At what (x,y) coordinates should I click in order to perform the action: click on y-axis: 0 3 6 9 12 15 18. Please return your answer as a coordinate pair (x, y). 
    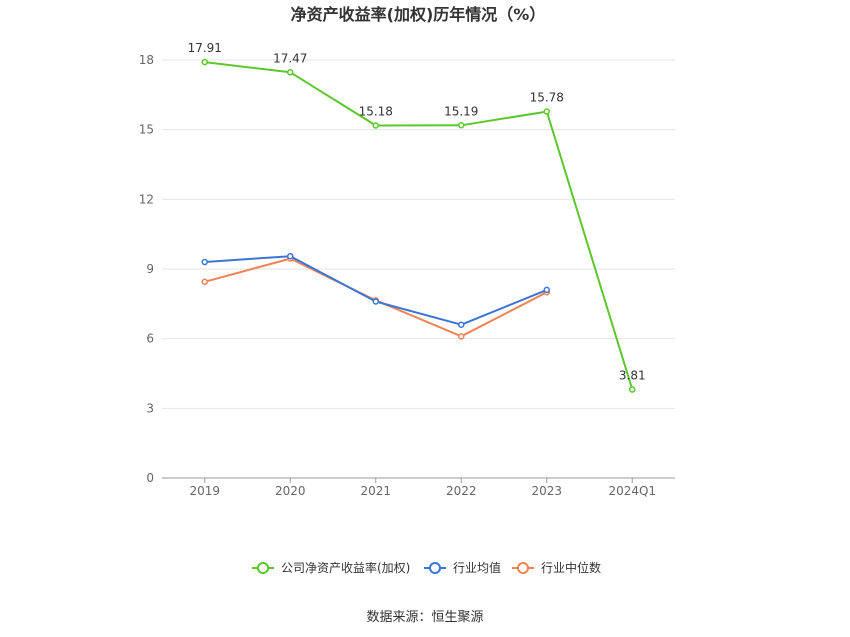
    Looking at the image, I should click on (146, 269).